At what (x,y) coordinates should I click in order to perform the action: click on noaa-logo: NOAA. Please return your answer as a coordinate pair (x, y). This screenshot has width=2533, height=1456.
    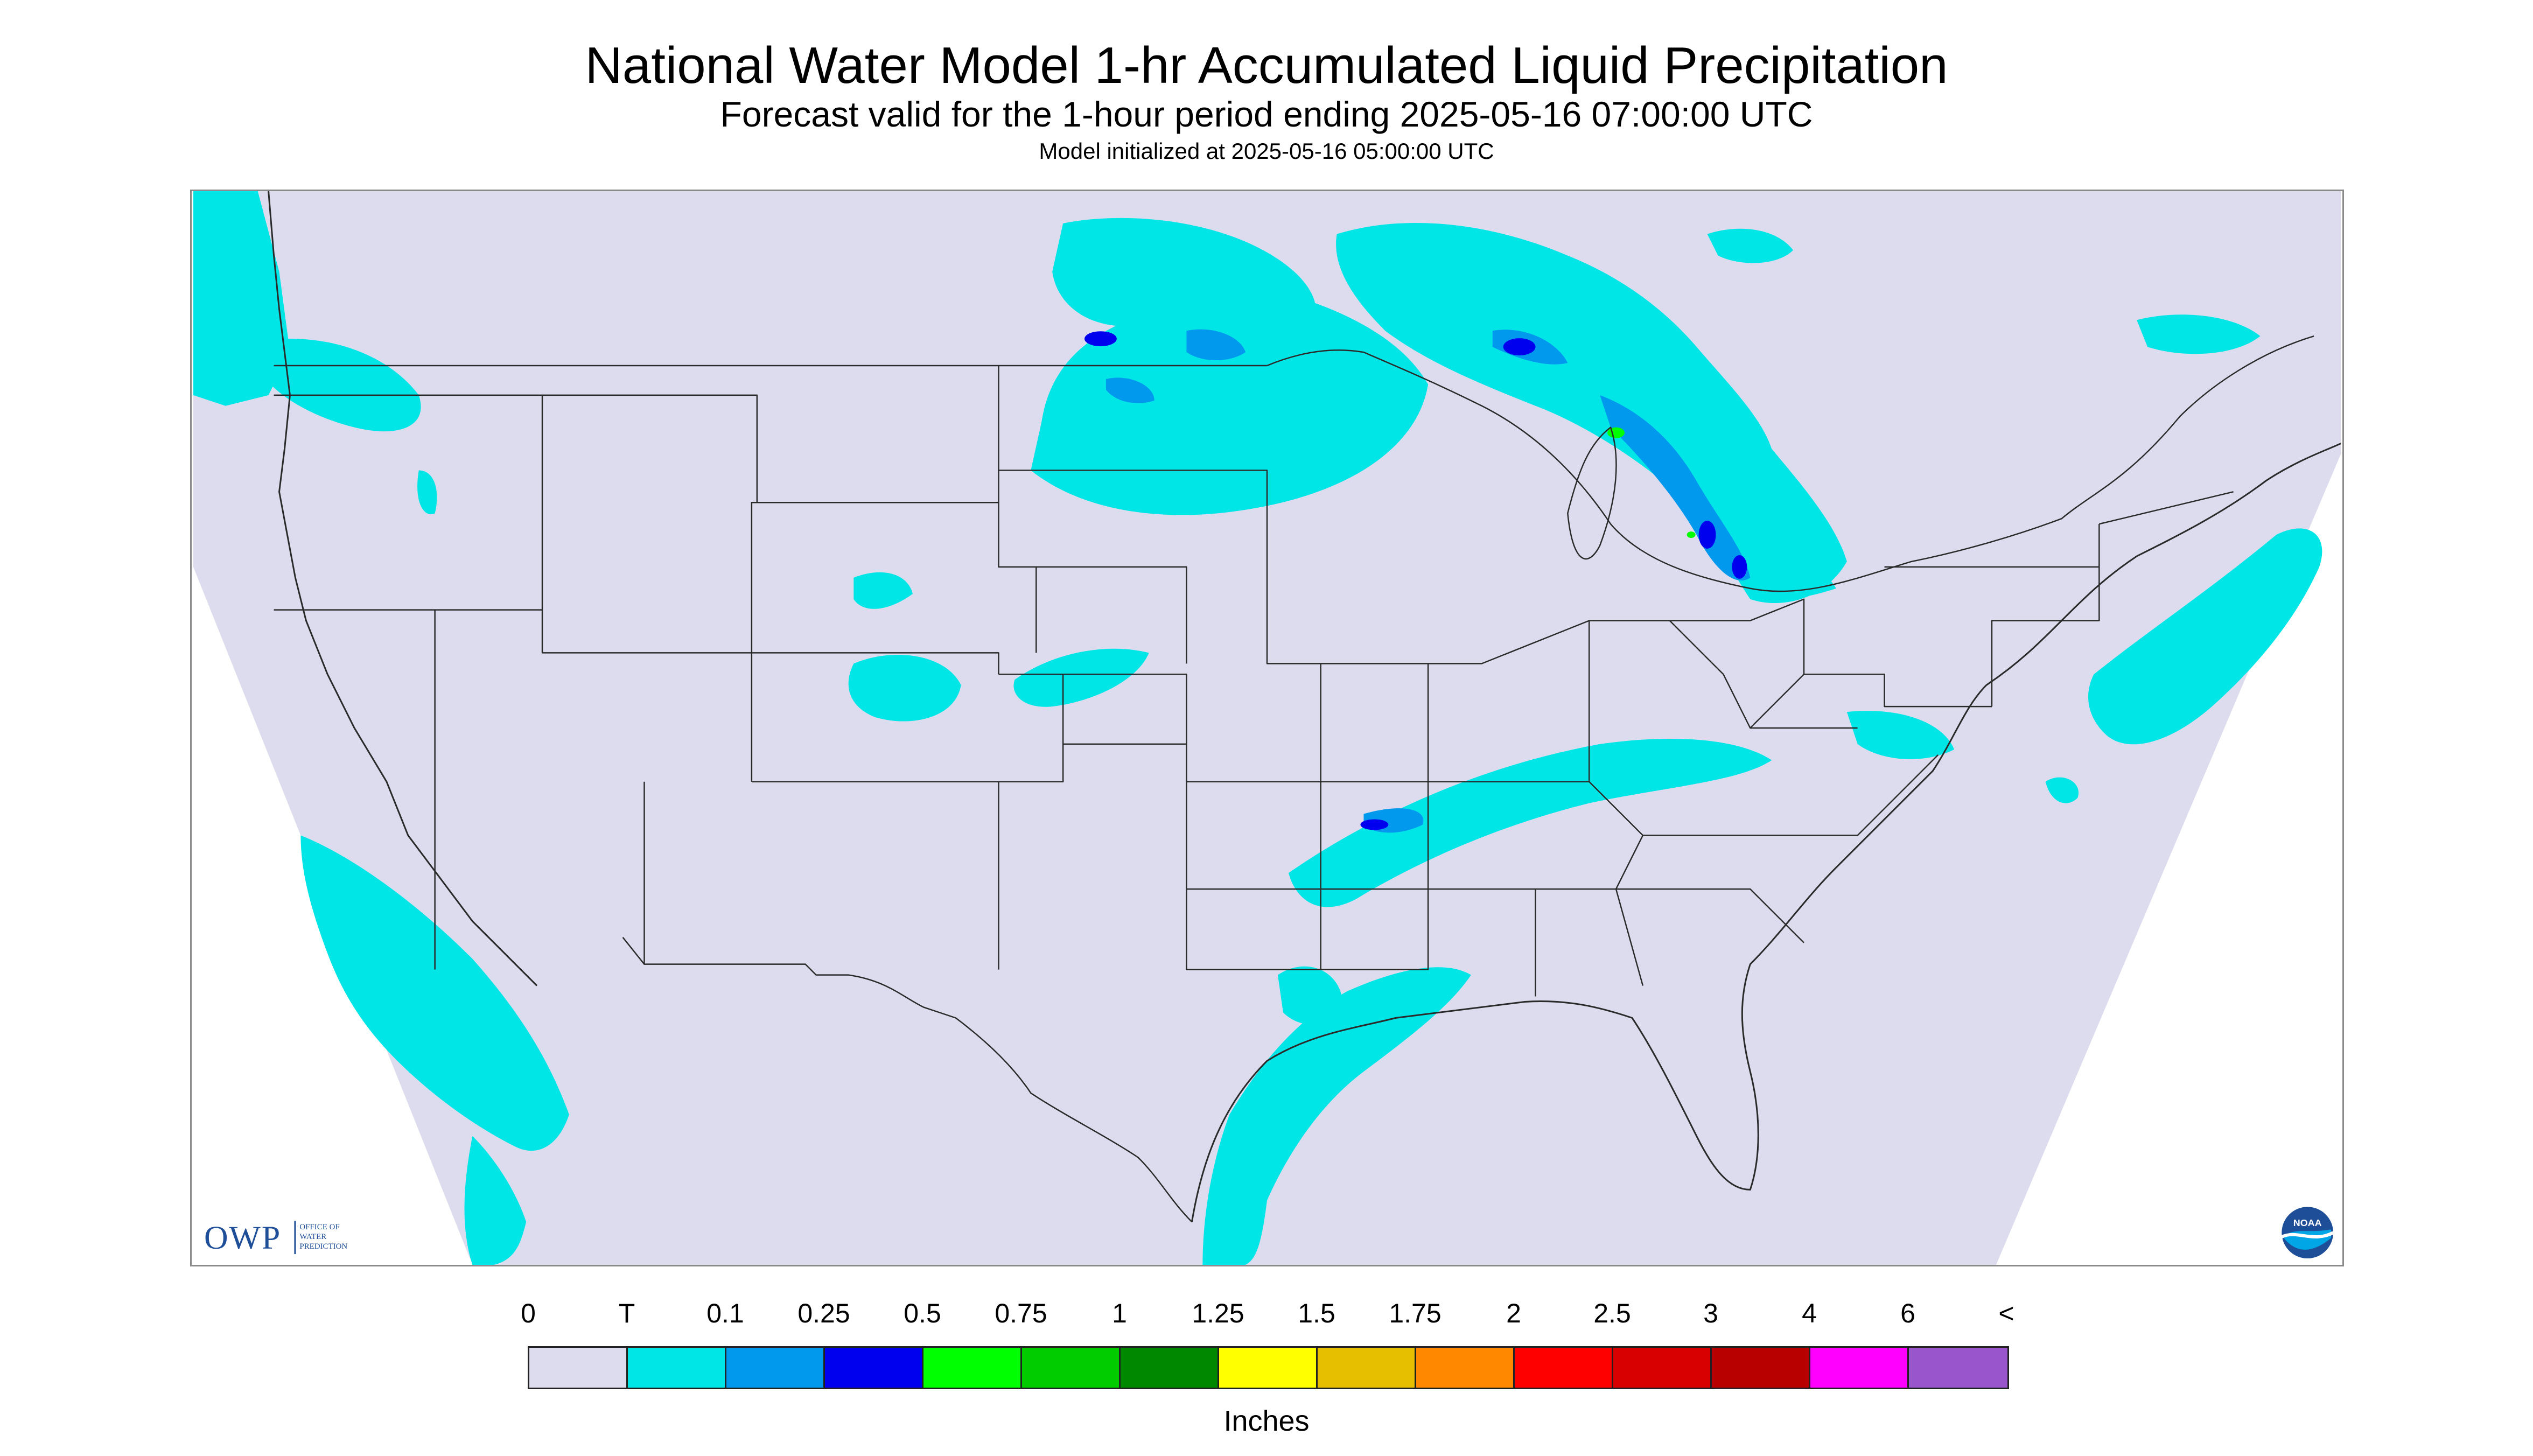
    Looking at the image, I should click on (2307, 1233).